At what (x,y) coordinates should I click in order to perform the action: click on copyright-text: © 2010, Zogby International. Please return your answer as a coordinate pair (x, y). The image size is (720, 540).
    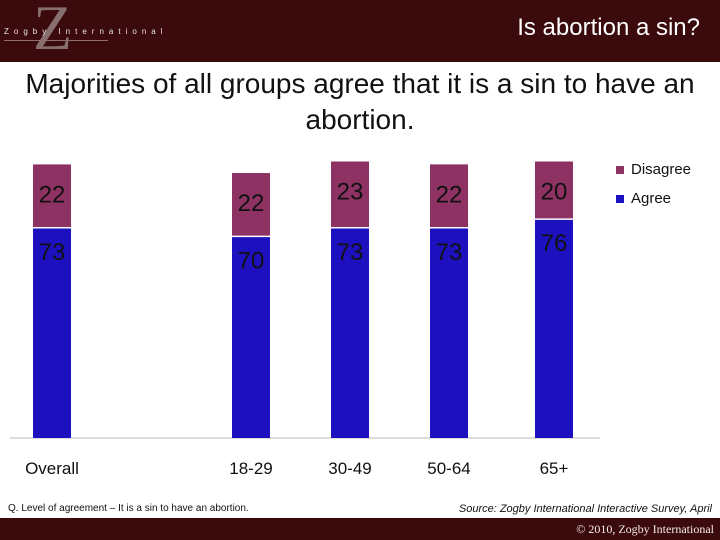
    Looking at the image, I should click on (645, 529).